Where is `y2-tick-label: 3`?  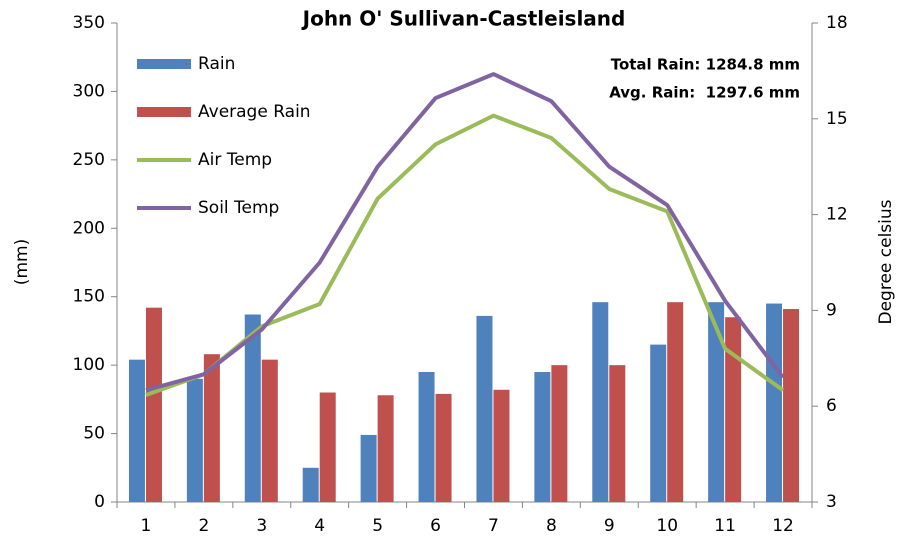
y2-tick-label: 3 is located at coordinates (831, 502).